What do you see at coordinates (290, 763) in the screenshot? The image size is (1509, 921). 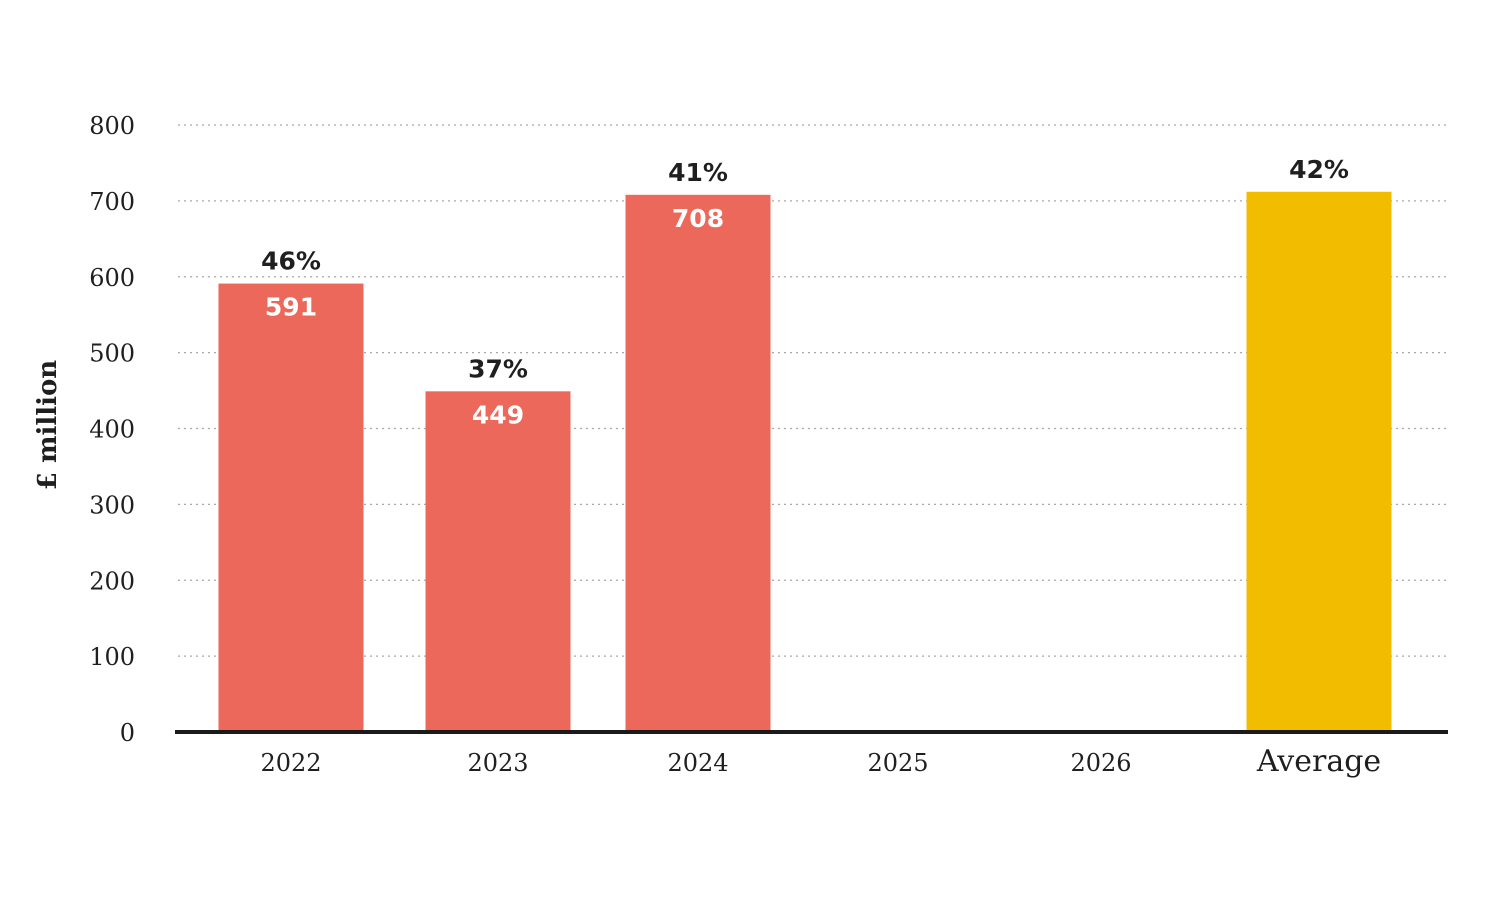 I see `x-category-label: 2022` at bounding box center [290, 763].